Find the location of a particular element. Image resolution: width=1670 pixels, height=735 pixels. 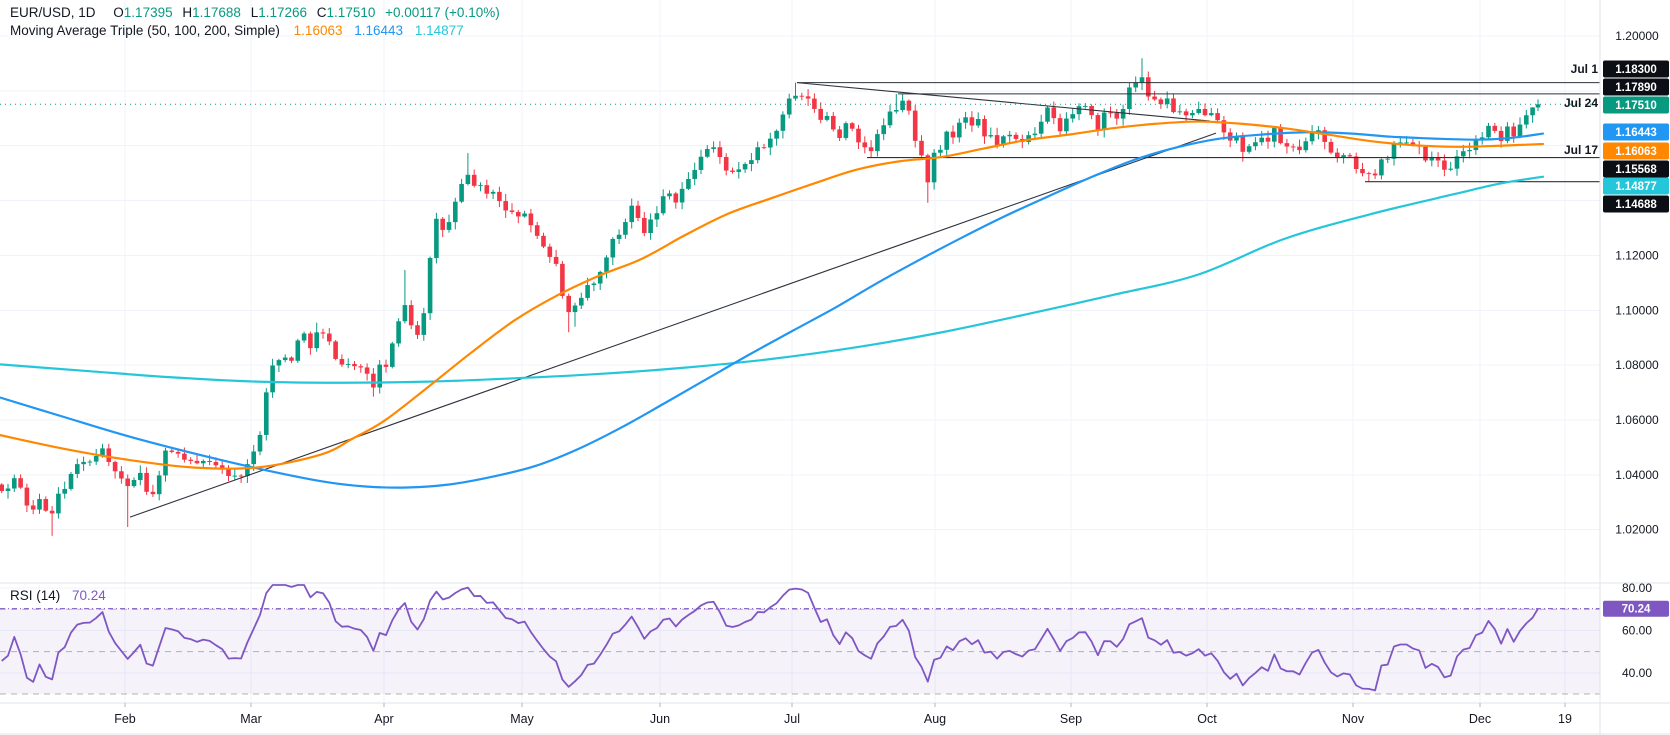

svg-text: May is located at coordinates (522, 719).